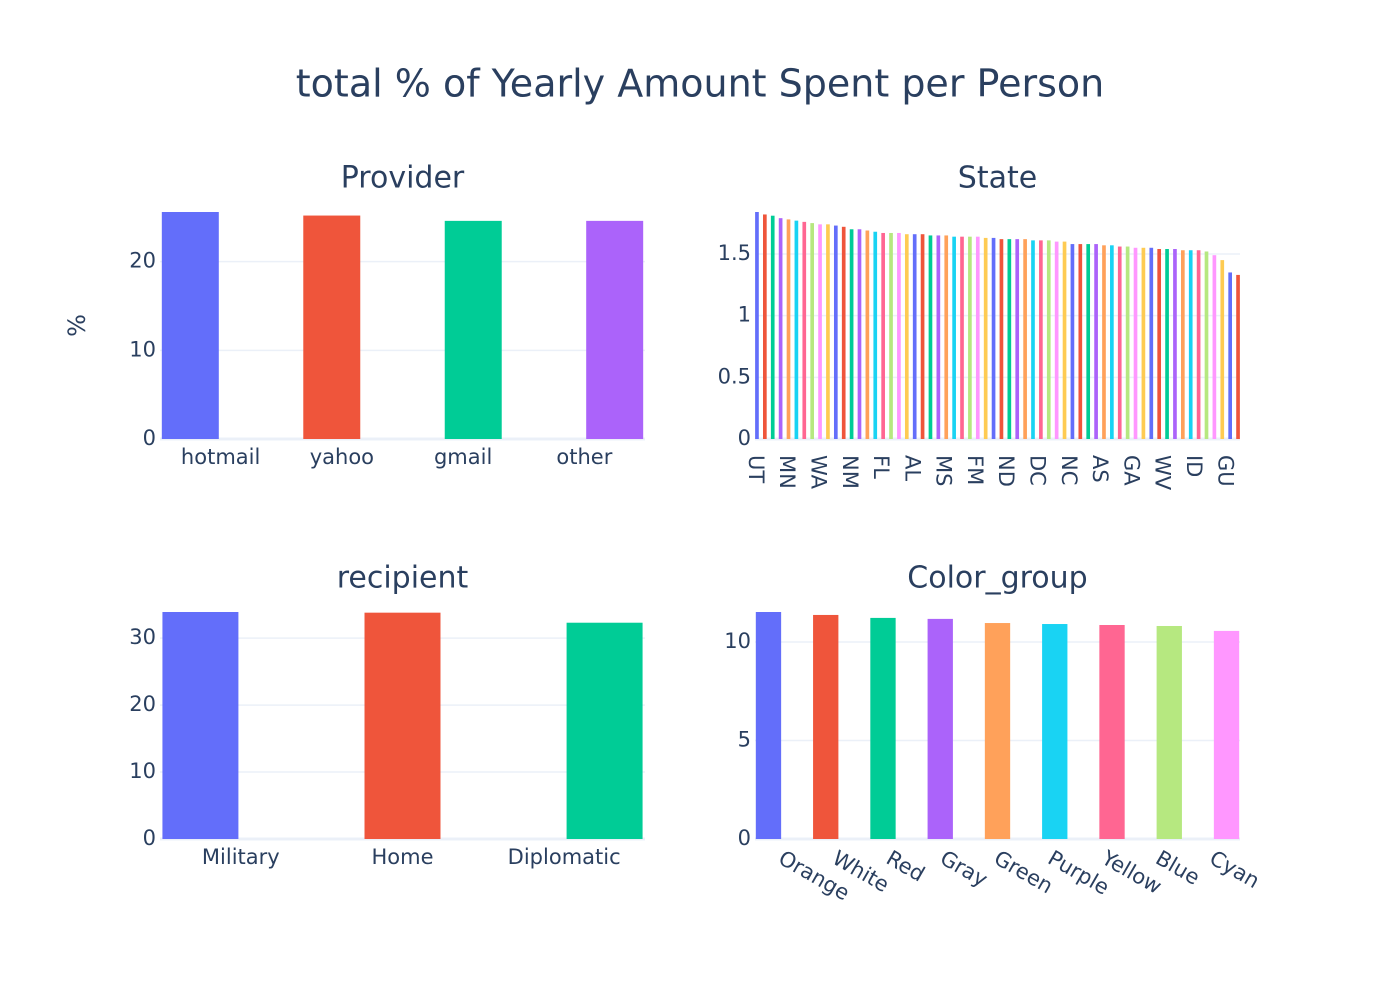 This screenshot has width=1400, height=1000. What do you see at coordinates (756, 469) in the screenshot?
I see `x-tick-label: UT` at bounding box center [756, 469].